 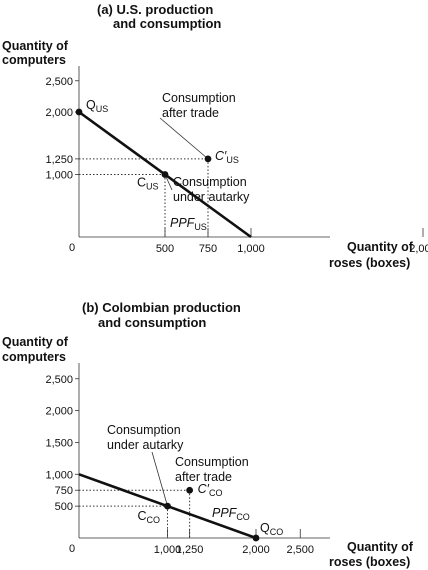 I want to click on panel-us-annotation-autarky-line1: Consumption, so click(x=210, y=182).